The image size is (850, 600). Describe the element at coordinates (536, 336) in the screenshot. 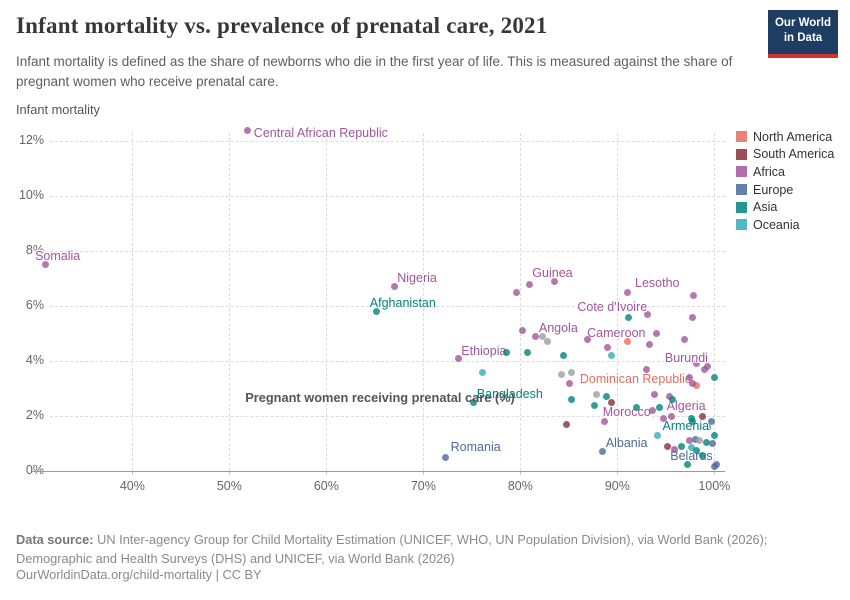

I see `data-point-angola` at that location.